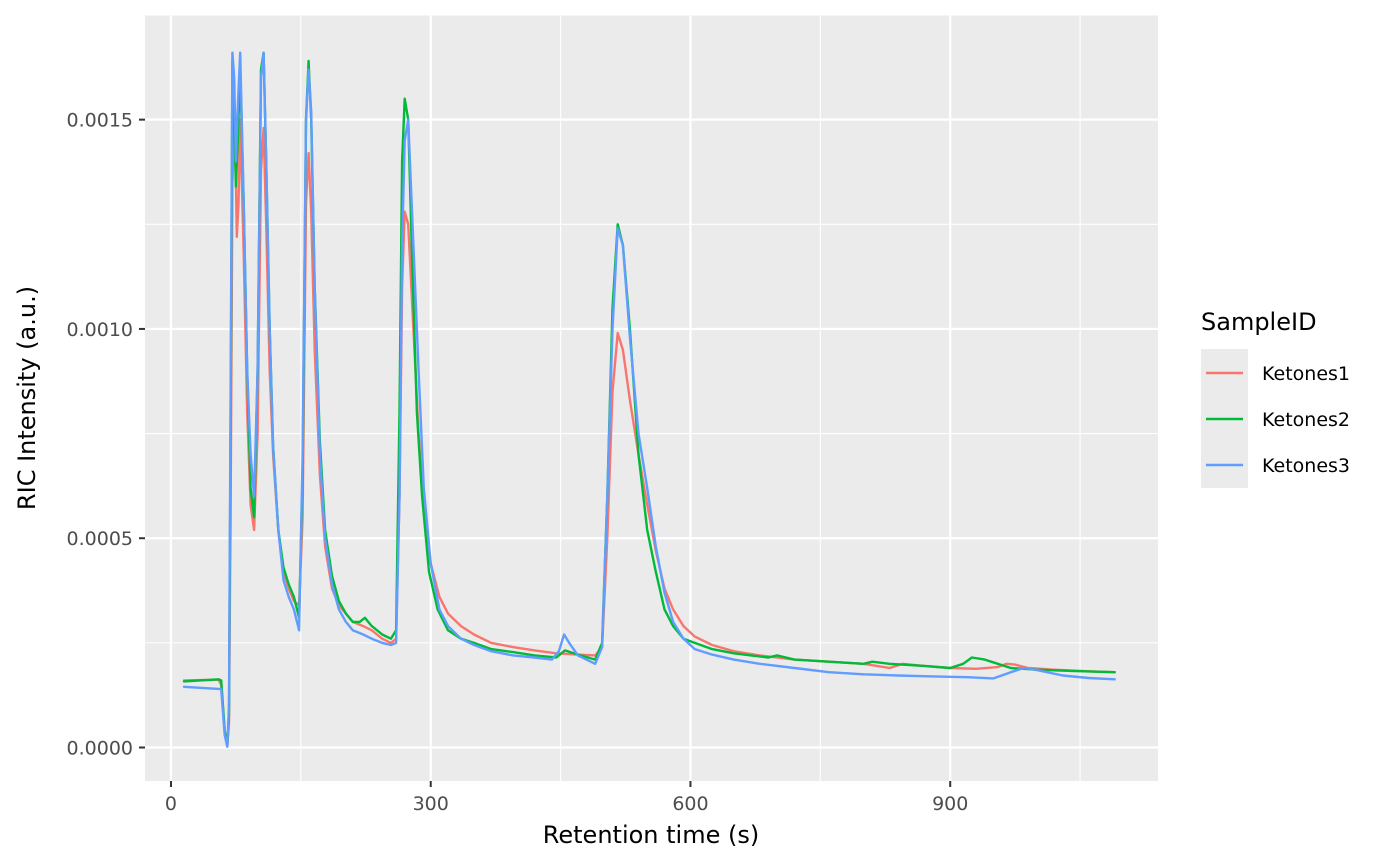 Image resolution: width=1400 pixels, height=865 pixels. I want to click on y-tick-label: 0.0010, so click(100, 330).